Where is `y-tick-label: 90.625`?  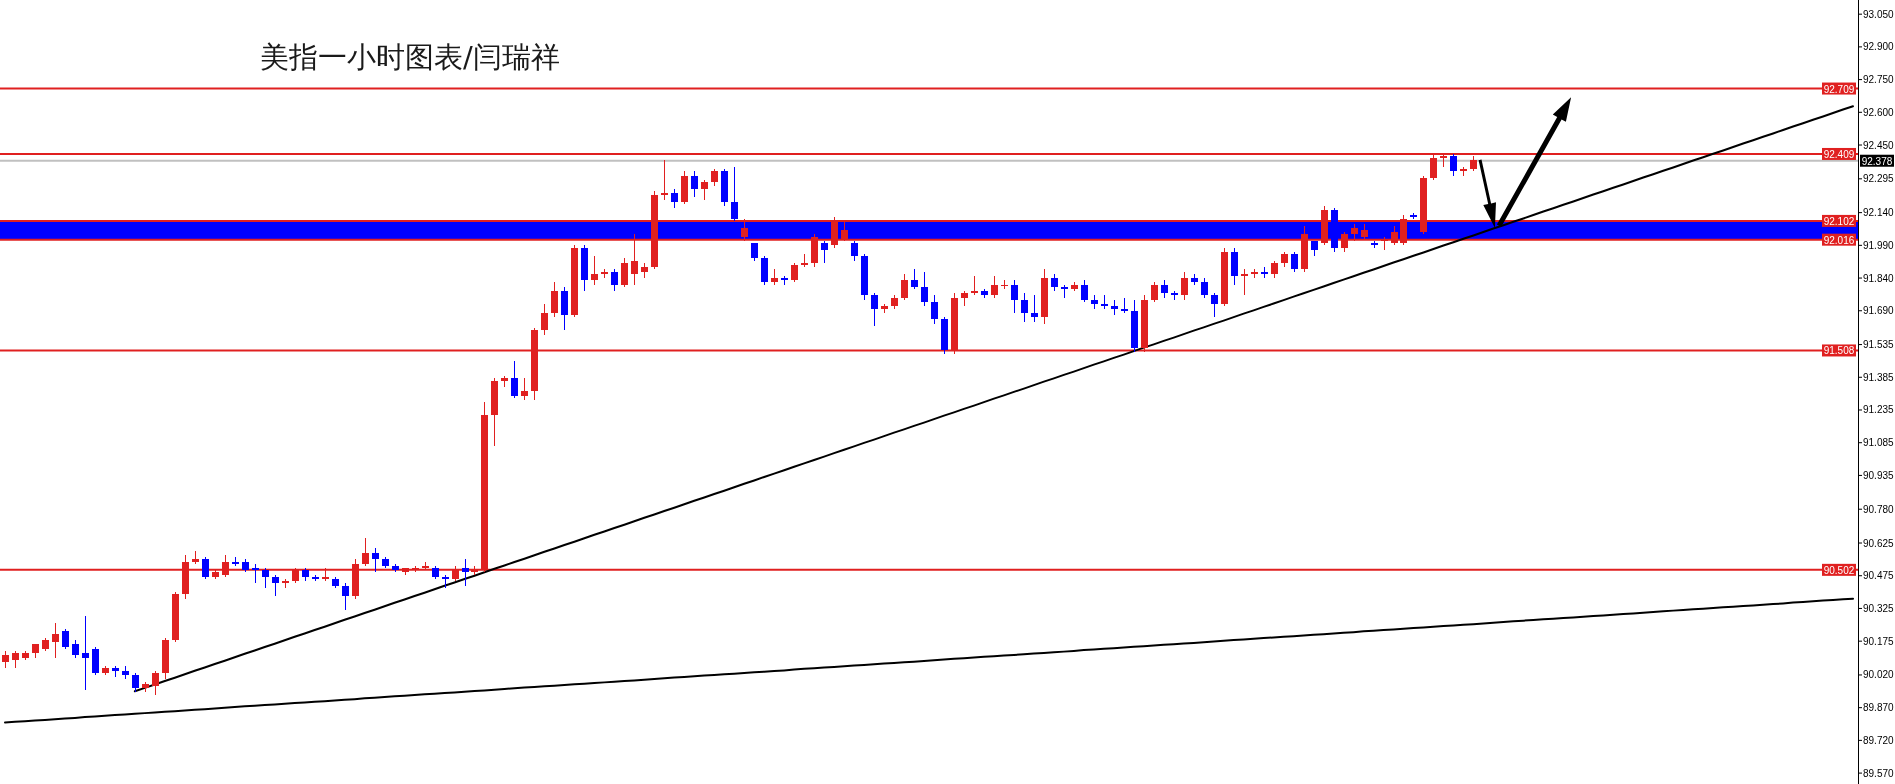 y-tick-label: 90.625 is located at coordinates (1879, 543).